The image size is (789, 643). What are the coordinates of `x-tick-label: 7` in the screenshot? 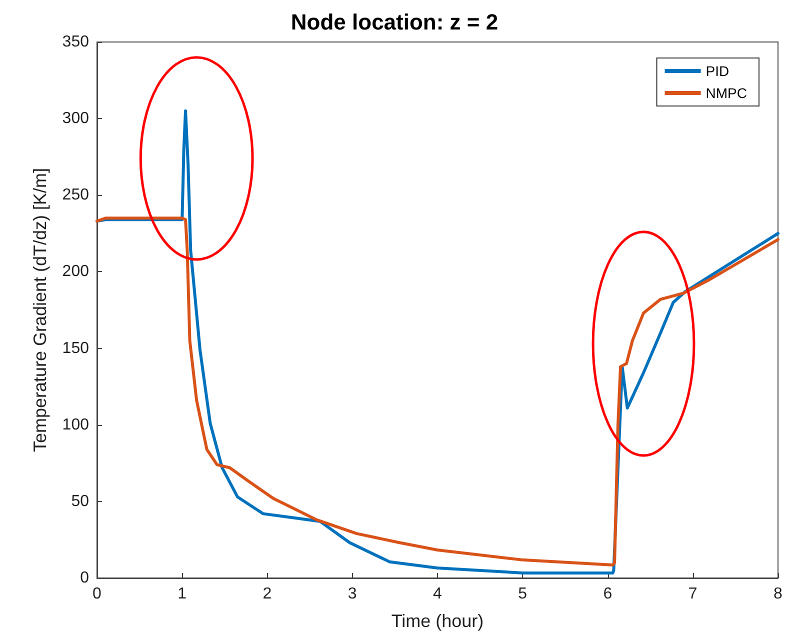 It's located at (693, 594).